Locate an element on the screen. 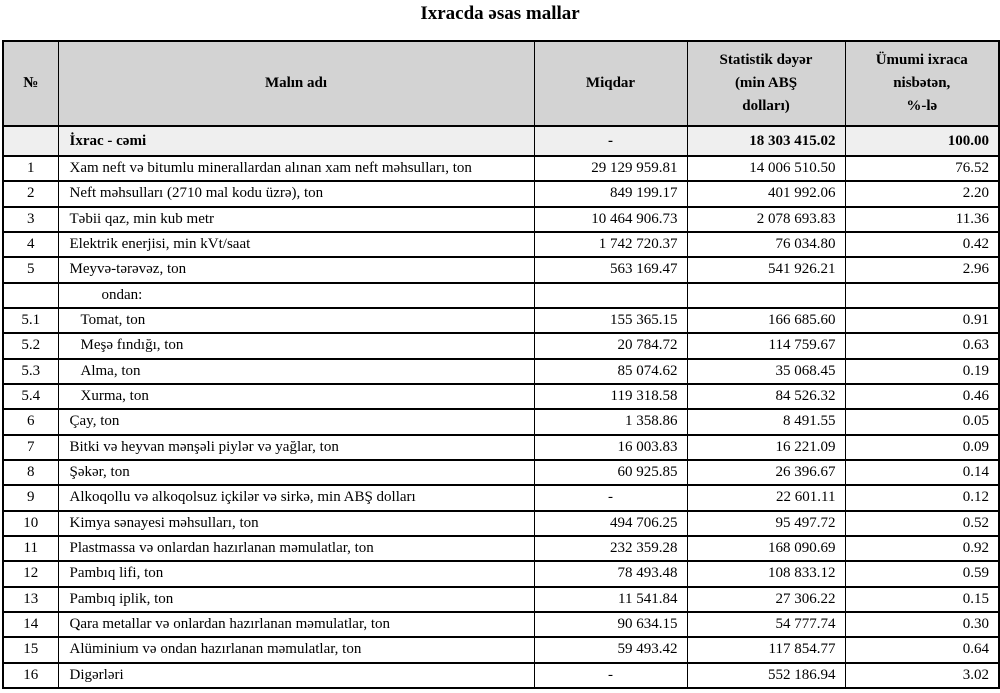 Image resolution: width=1000 pixels, height=693 pixels. row-value-cell: 108 833.12 is located at coordinates (766, 574).